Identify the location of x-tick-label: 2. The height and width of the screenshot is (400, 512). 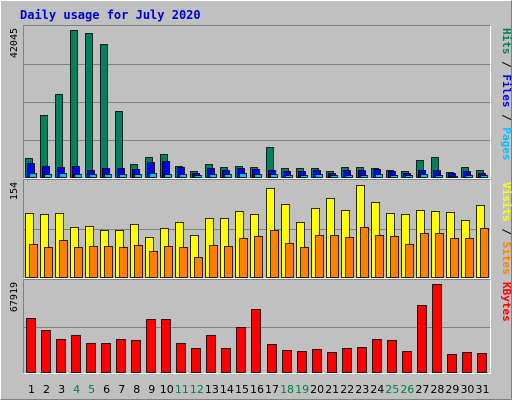
(46, 389).